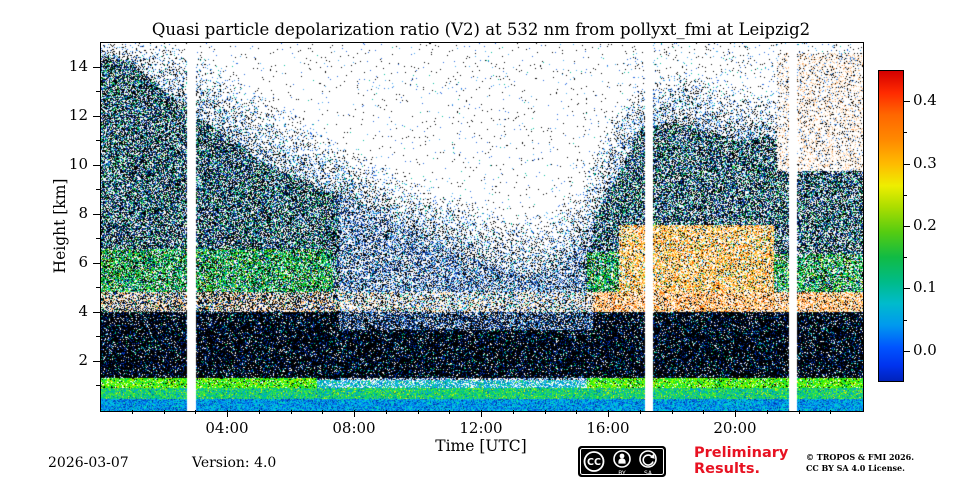  What do you see at coordinates (622, 473) in the screenshot?
I see `svg-text: BY` at bounding box center [622, 473].